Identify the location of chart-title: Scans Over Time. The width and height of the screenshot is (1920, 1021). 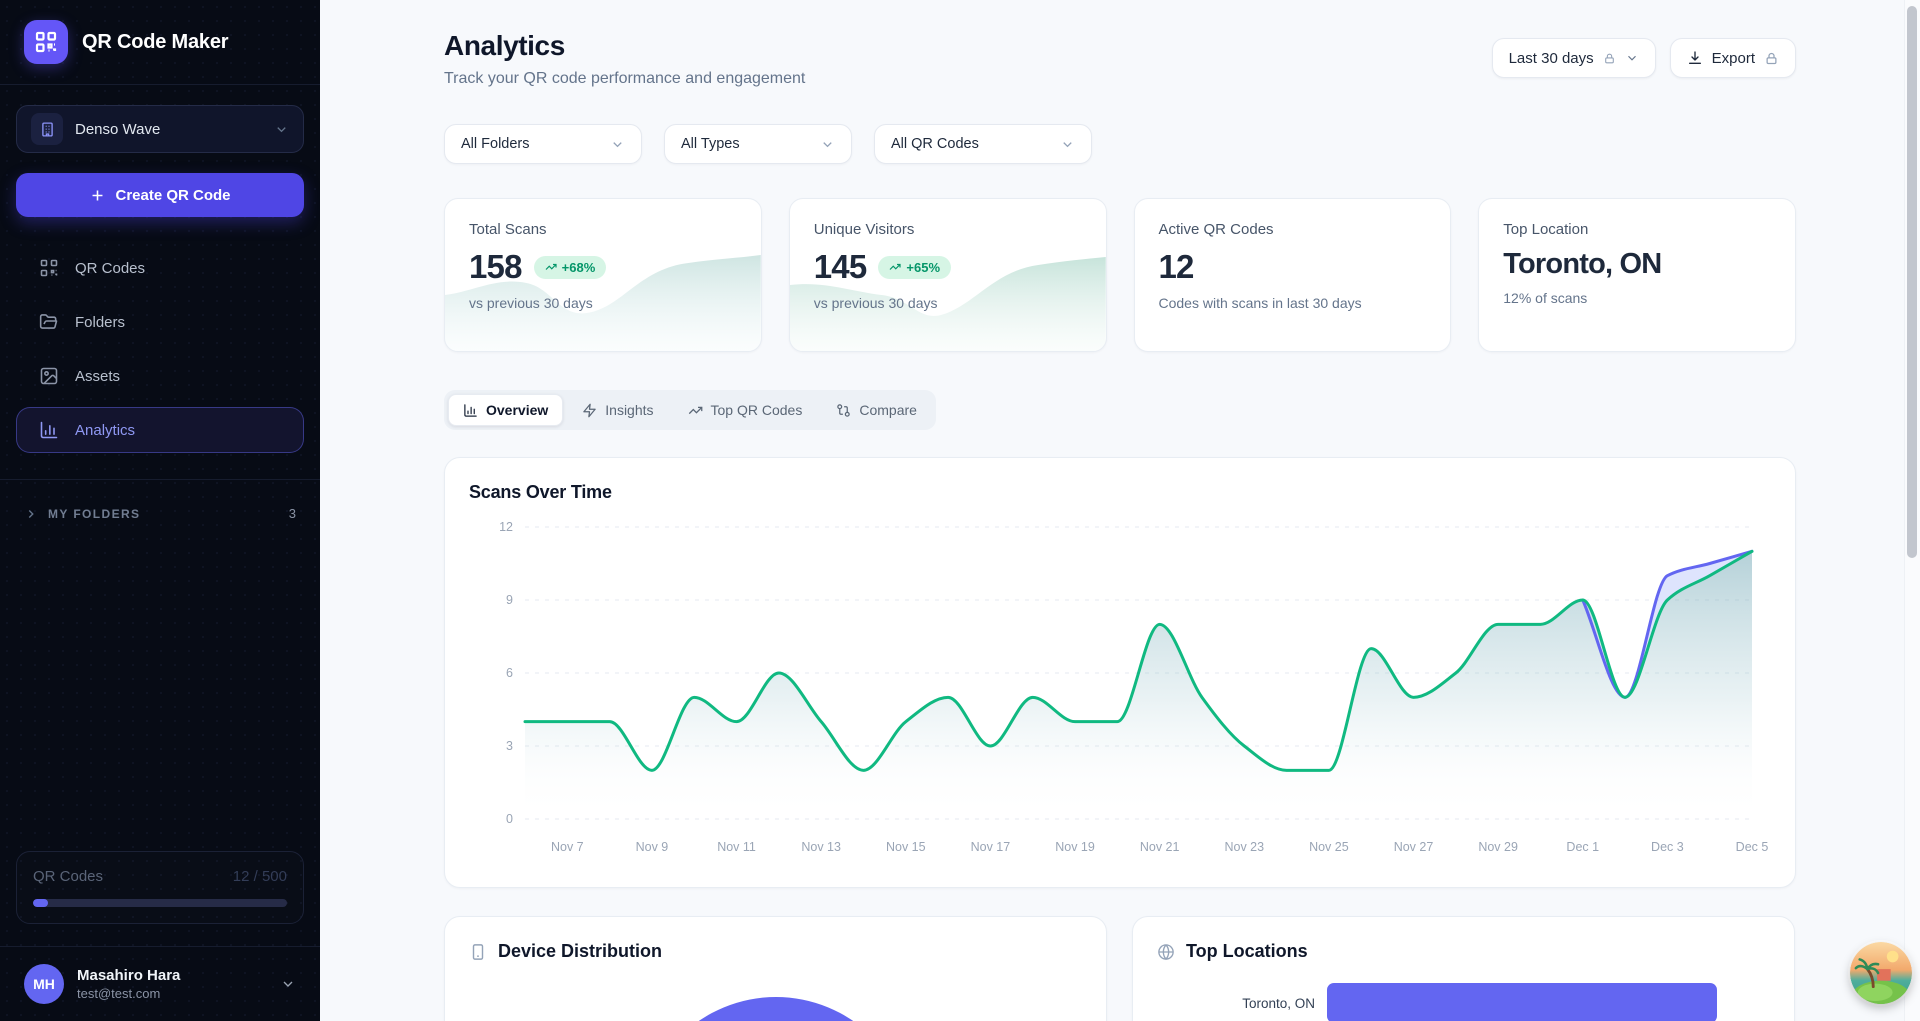
(540, 492).